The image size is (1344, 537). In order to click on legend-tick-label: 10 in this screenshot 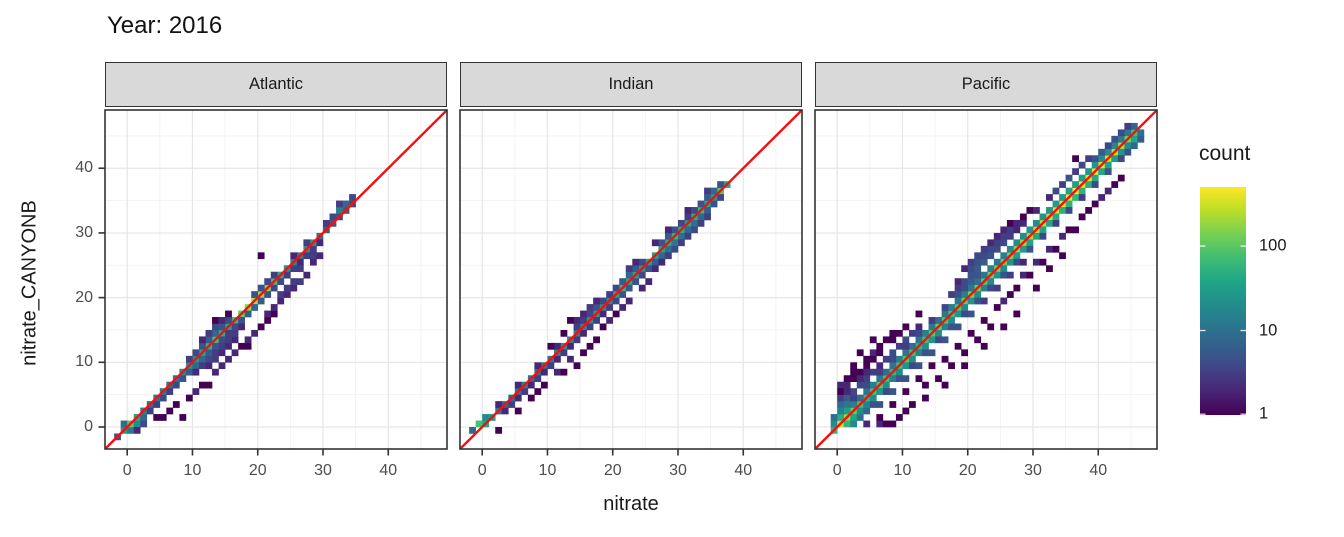, I will do `click(1268, 330)`.